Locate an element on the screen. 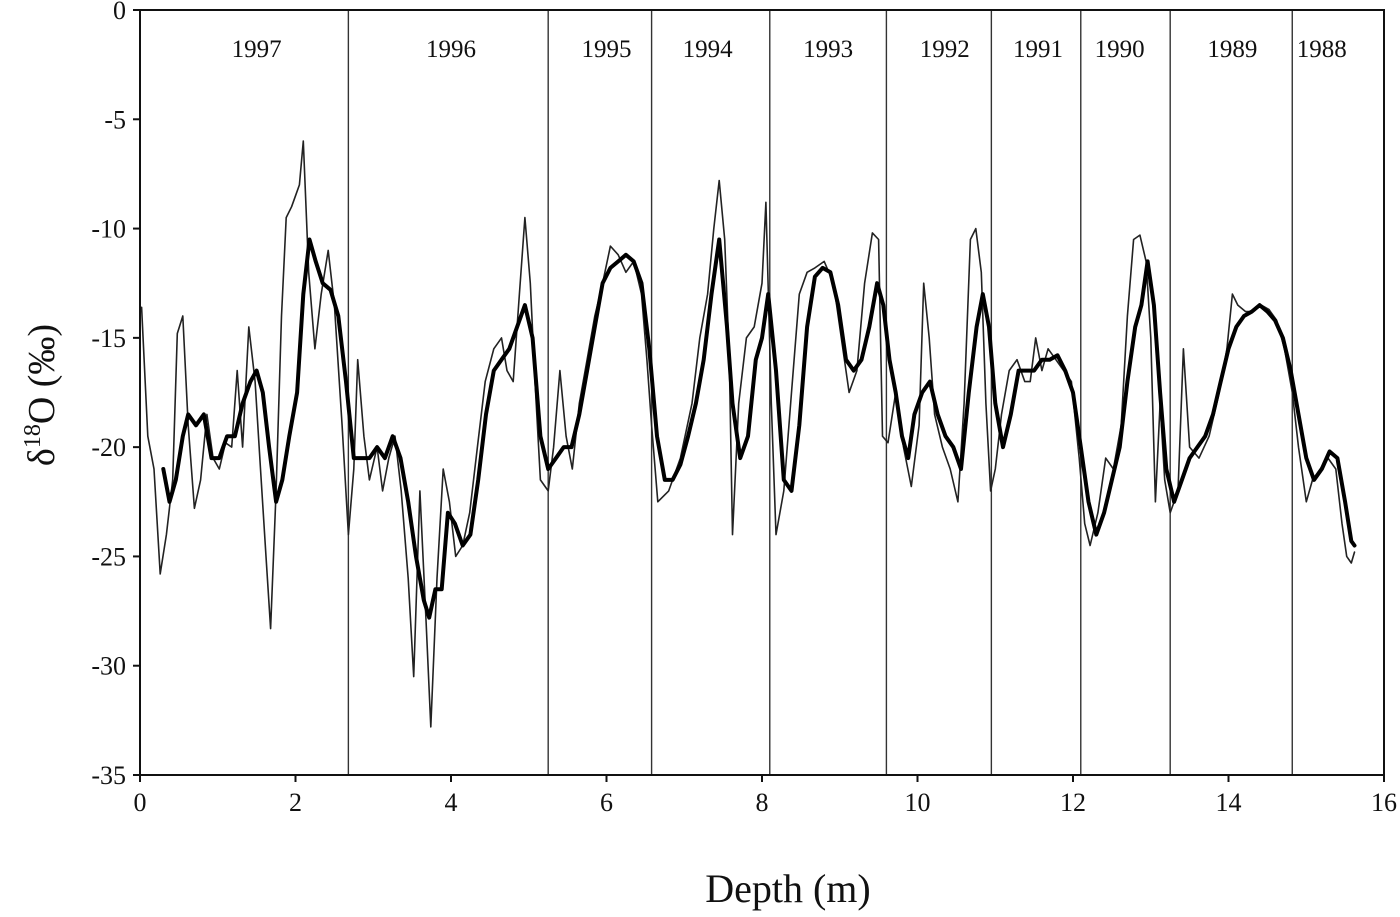 This screenshot has width=1400, height=917. y-tick-label: 0 is located at coordinates (119, 12).